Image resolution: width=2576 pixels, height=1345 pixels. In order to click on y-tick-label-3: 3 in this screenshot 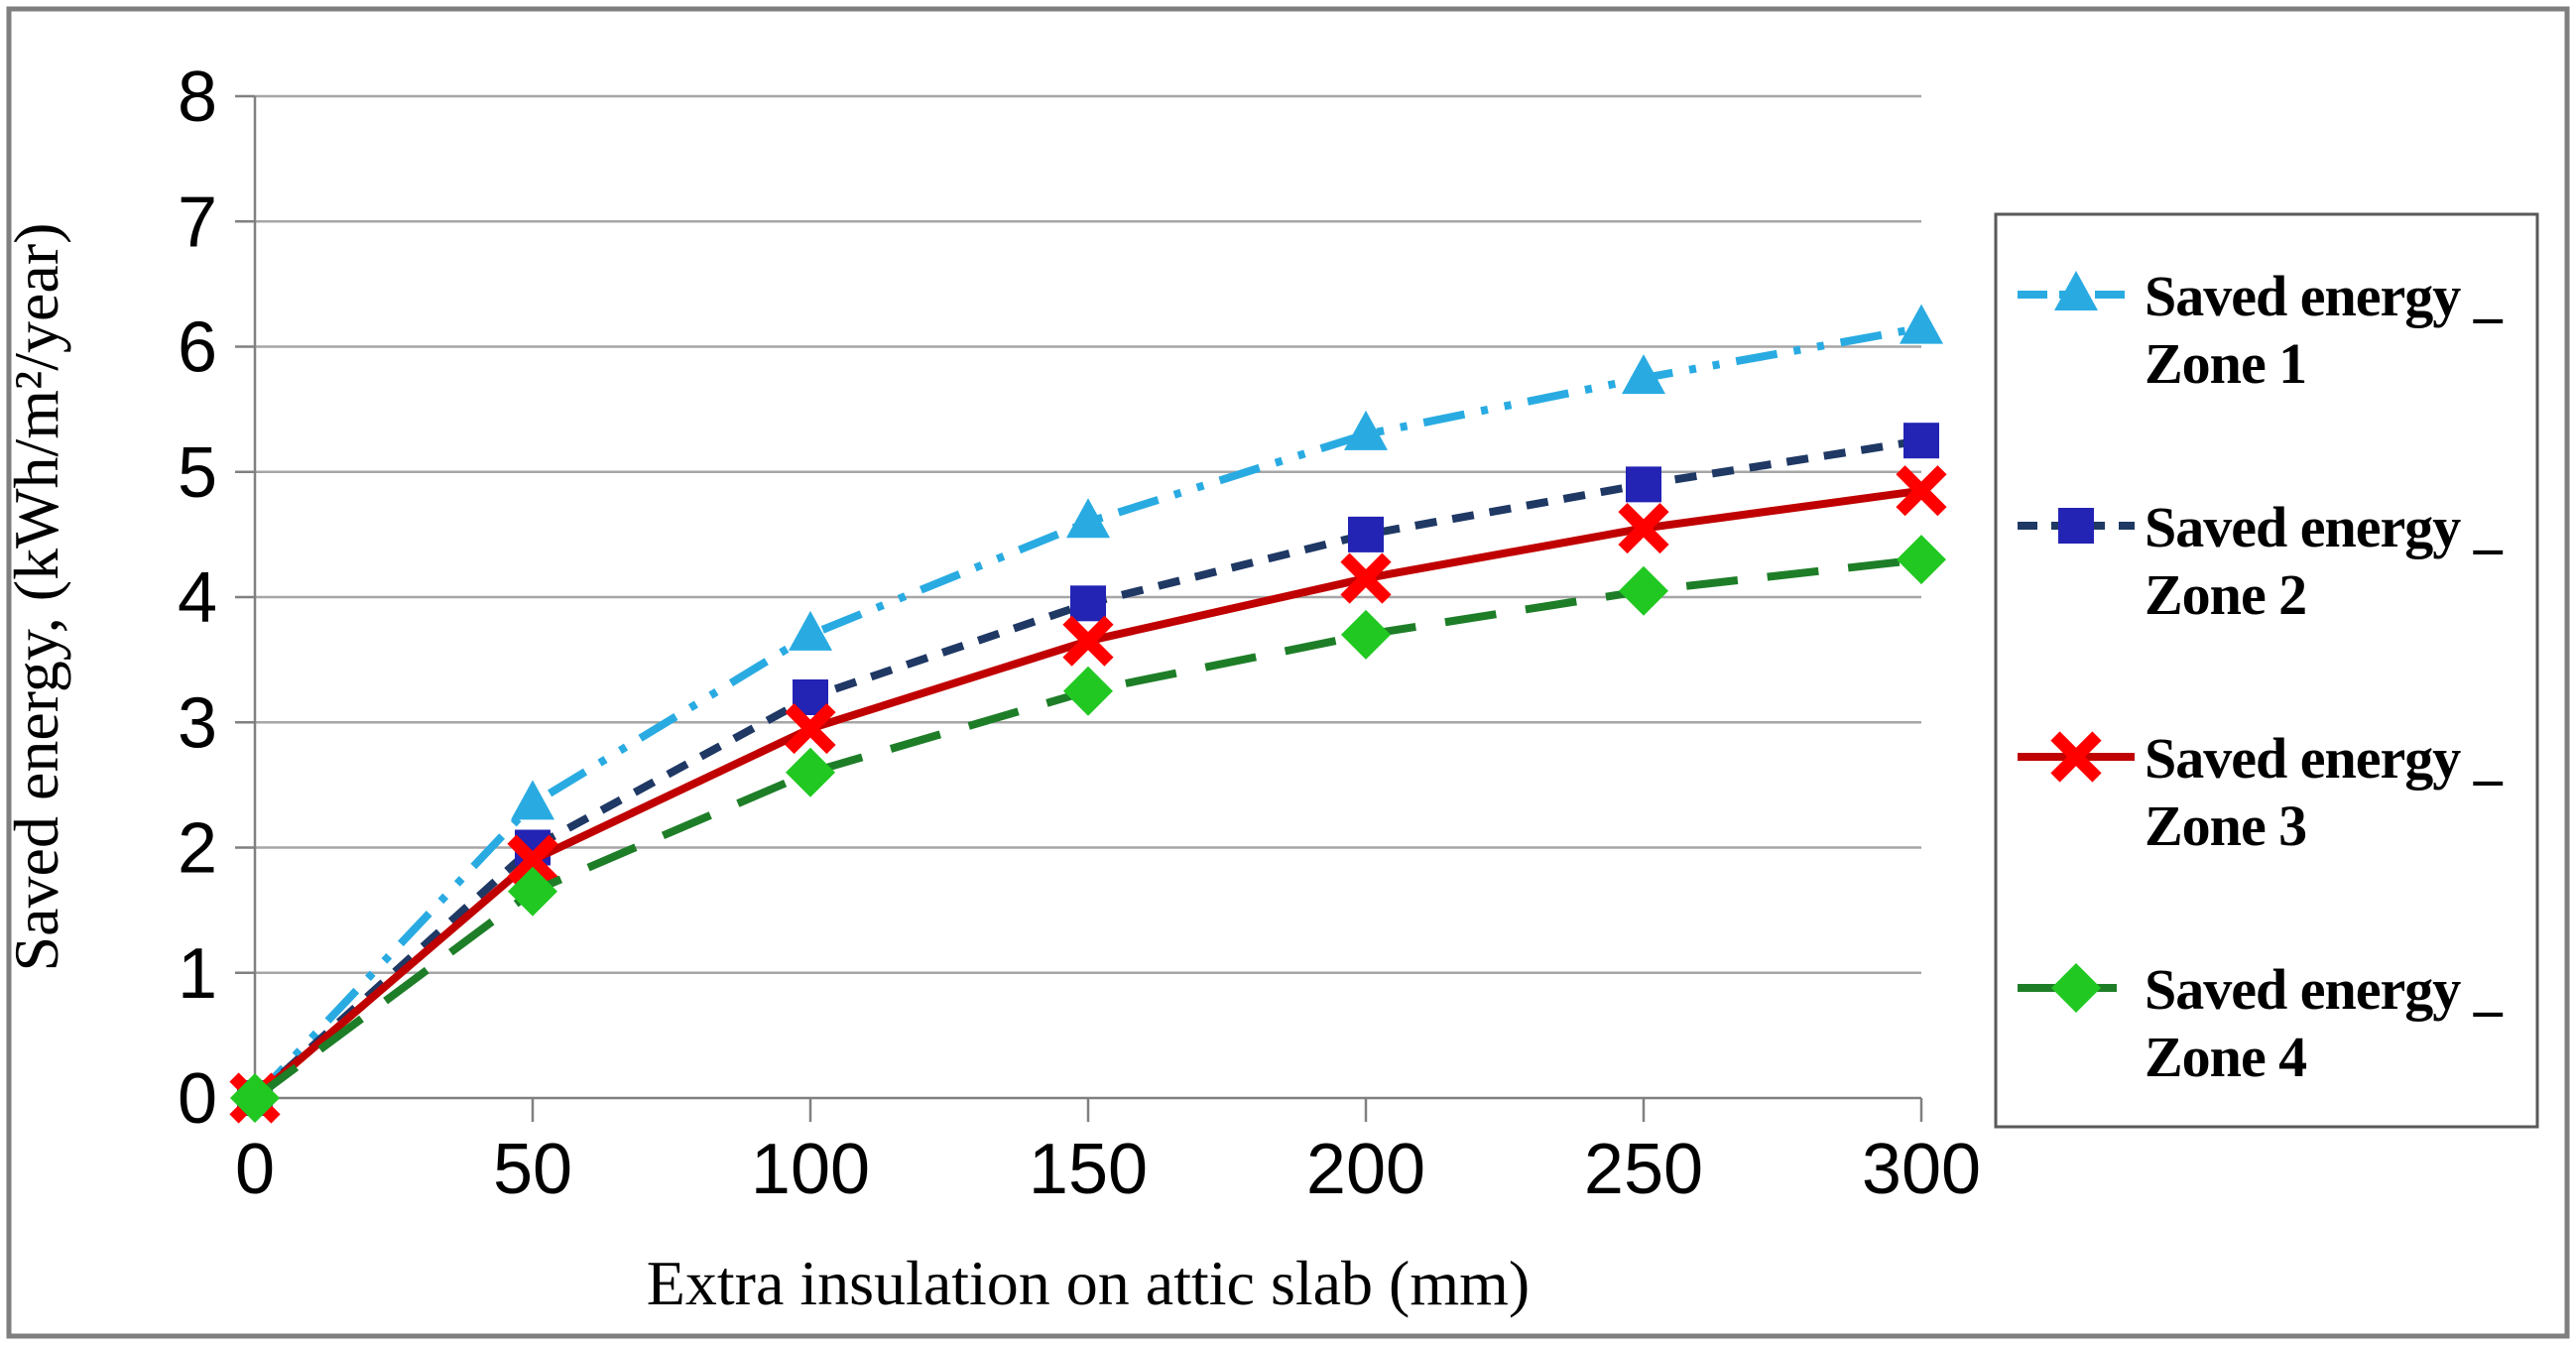, I will do `click(197, 723)`.